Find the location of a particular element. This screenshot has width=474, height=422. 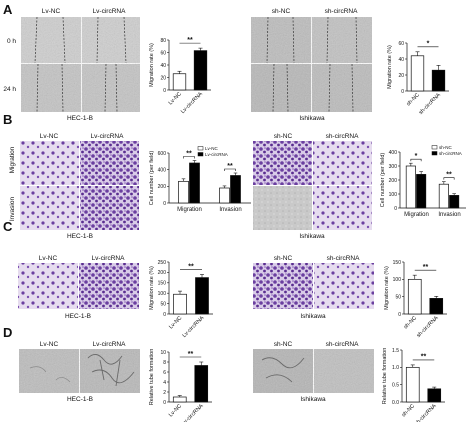

panel-a-left-micrographs: Lv-NC Lv-circRNA 0 h 24 h HEC-1-B is located at coordinates (71, 65).